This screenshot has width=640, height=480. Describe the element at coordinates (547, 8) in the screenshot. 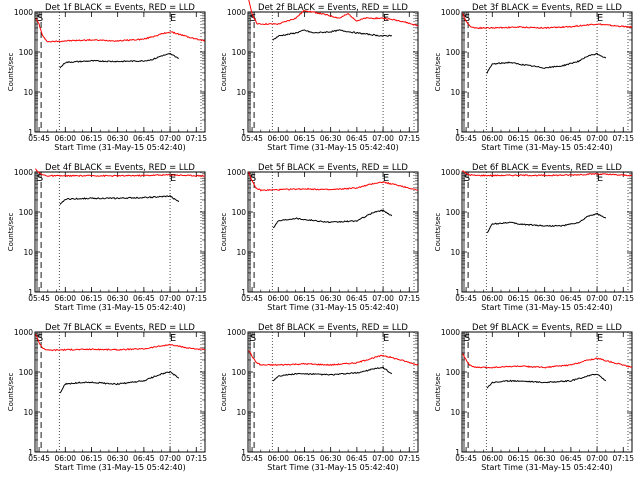

I see `chart-title: Det 3f BLACK = Events, RED = LLD` at that location.